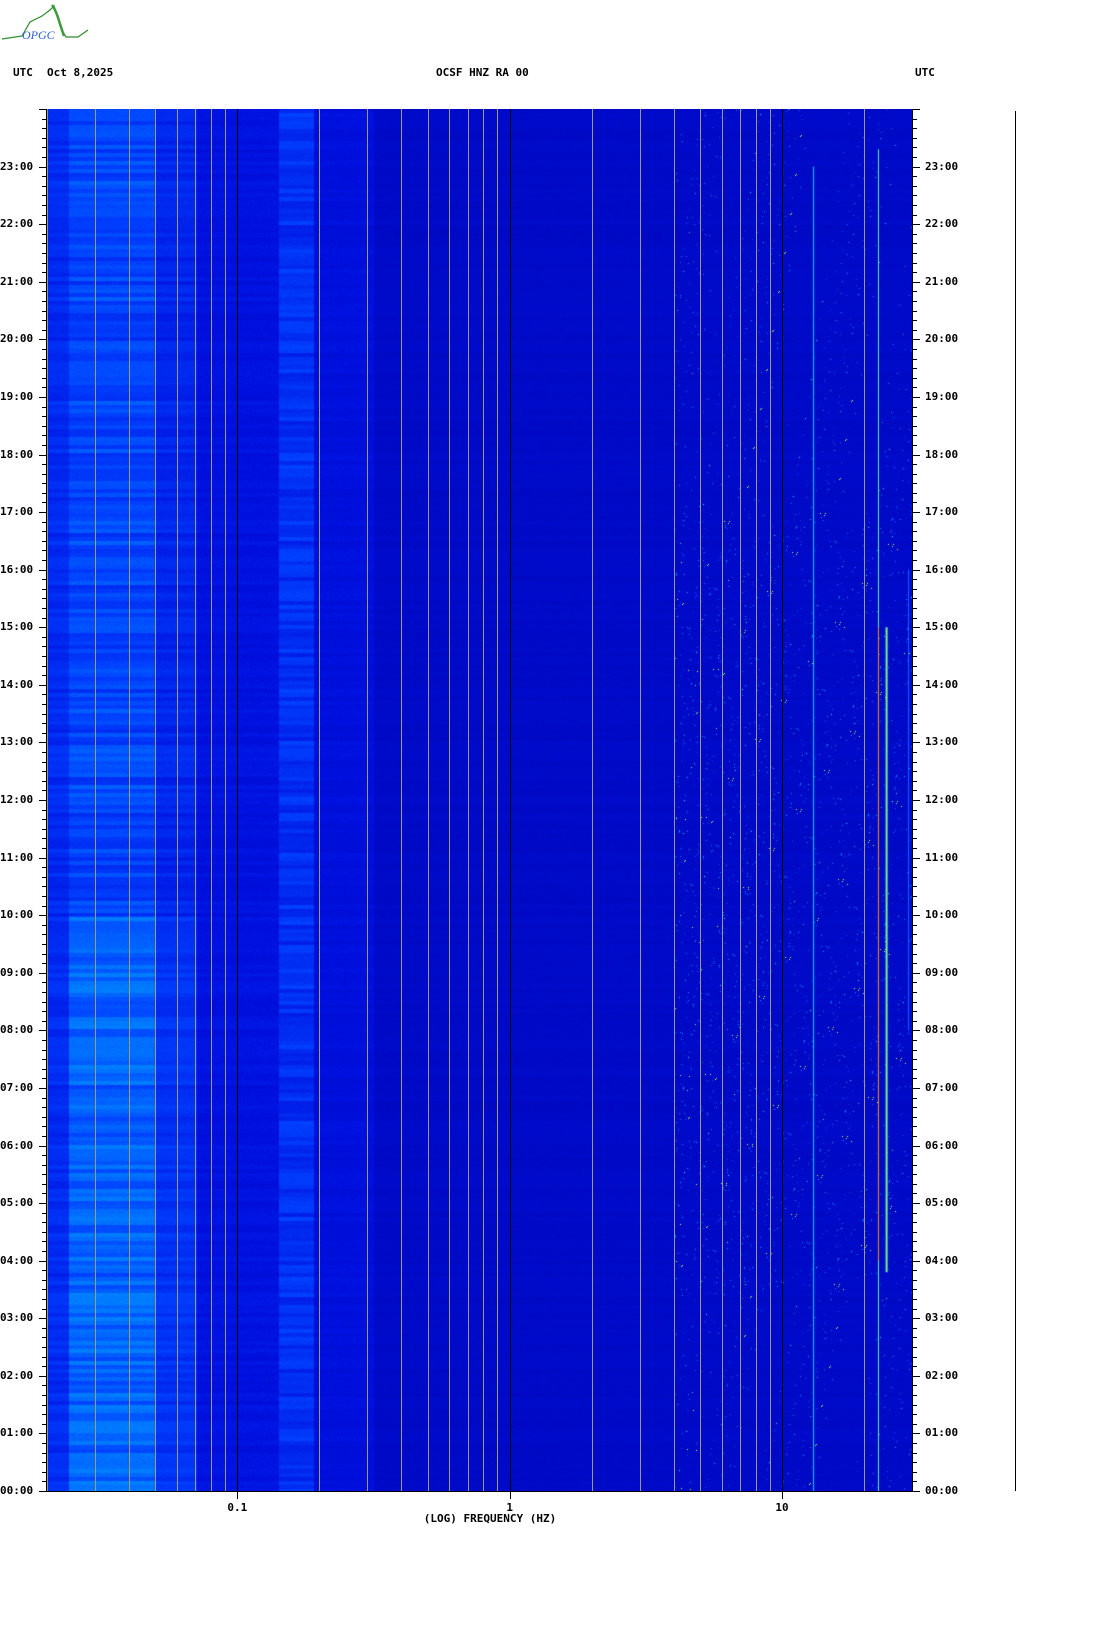  Describe the element at coordinates (782, 1507) in the screenshot. I see `x-tick-label: 10` at that location.